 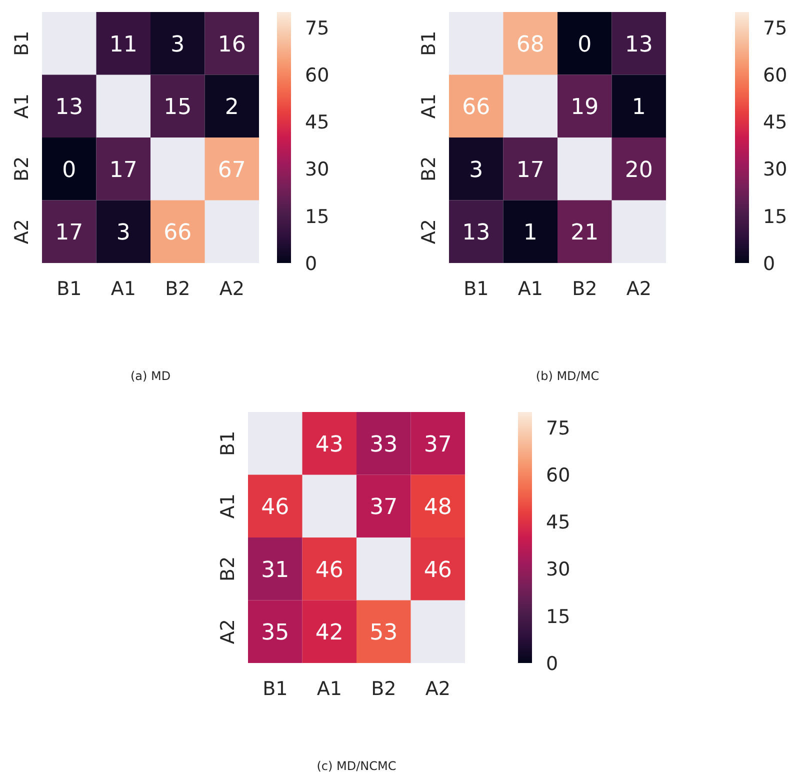 What do you see at coordinates (178, 107) in the screenshot?
I see `data-label: 15` at bounding box center [178, 107].